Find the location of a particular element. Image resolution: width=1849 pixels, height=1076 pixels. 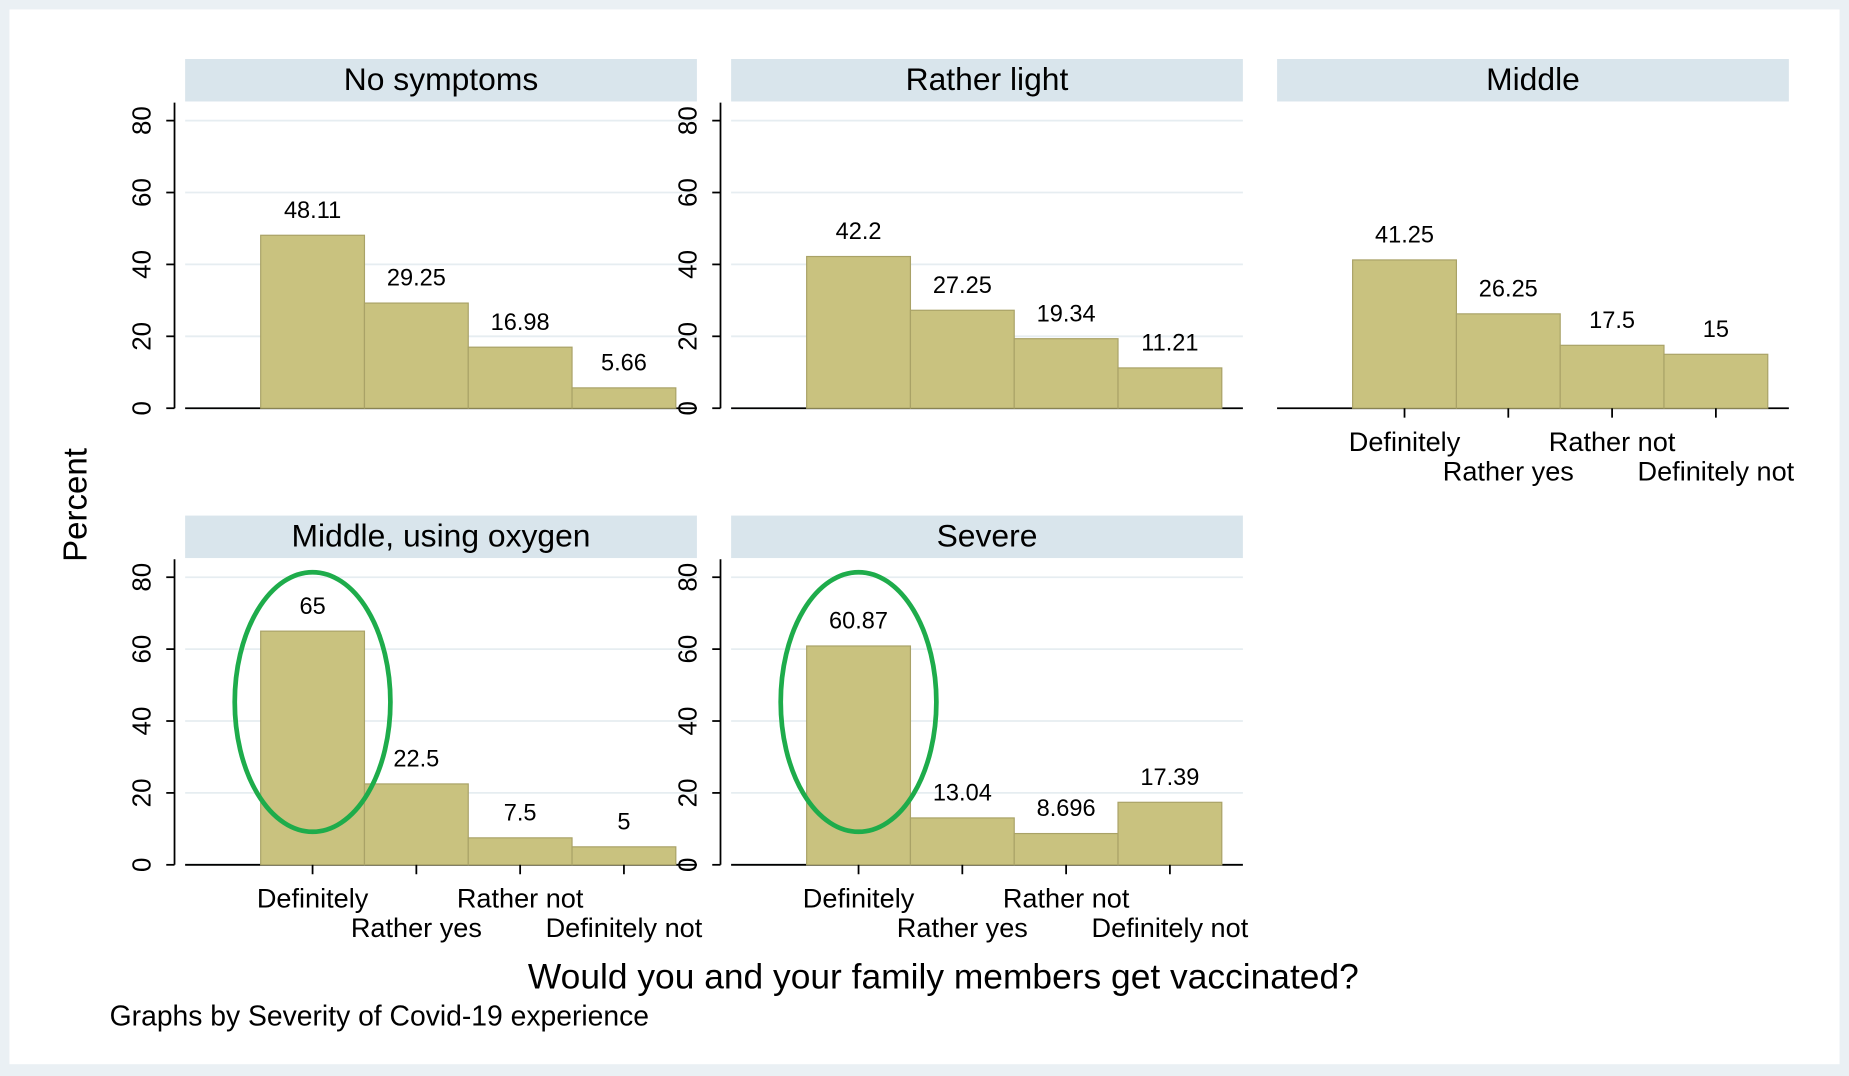

value-label: 5 is located at coordinates (623, 821).